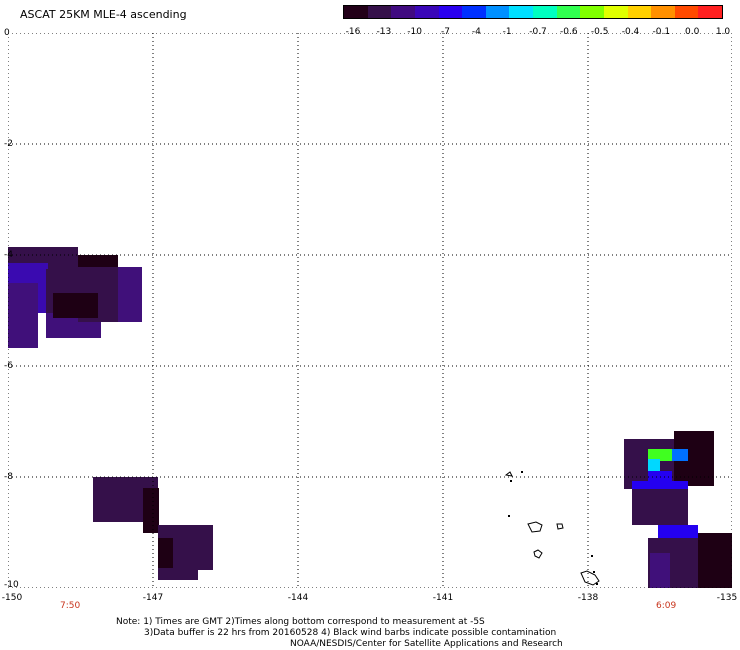 The image size is (740, 650). I want to click on colorbar-label: -0.4, so click(630, 32).